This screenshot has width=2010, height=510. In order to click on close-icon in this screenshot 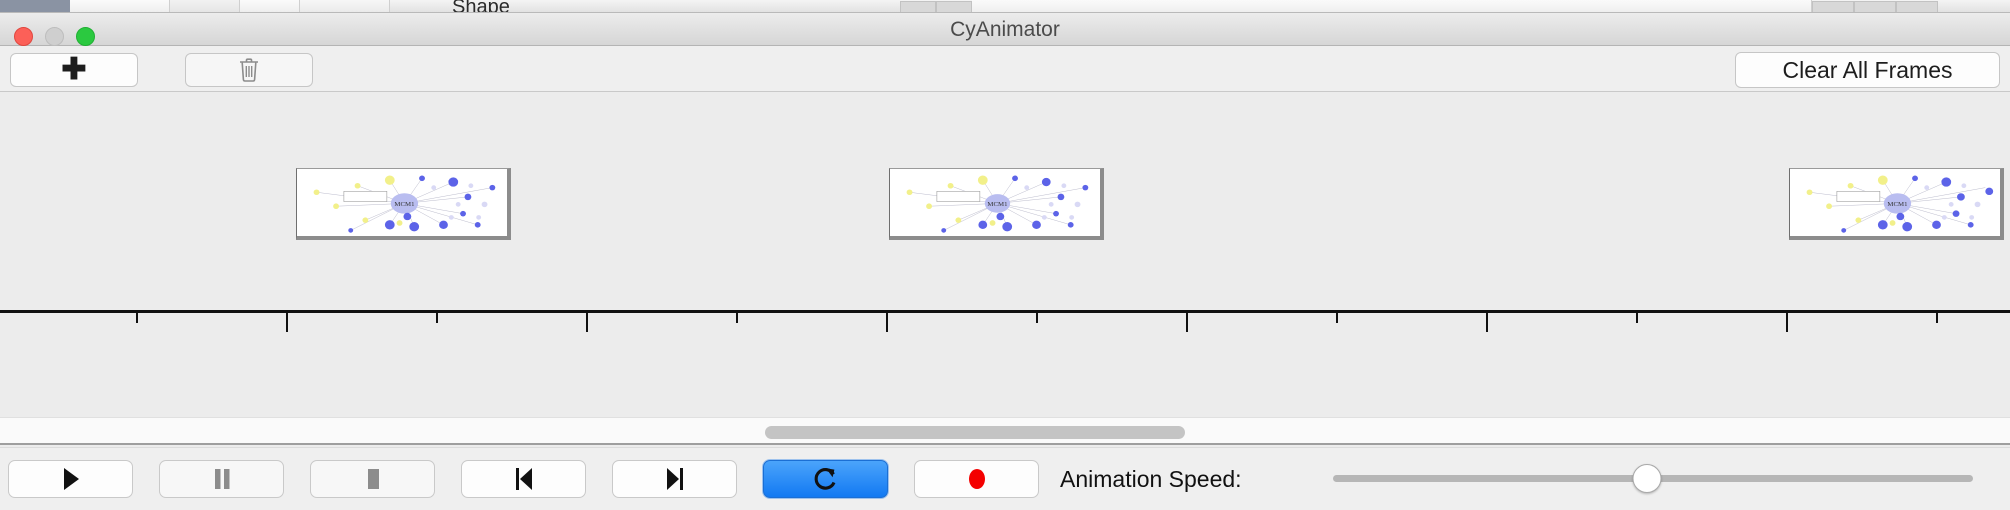, I will do `click(23, 36)`.